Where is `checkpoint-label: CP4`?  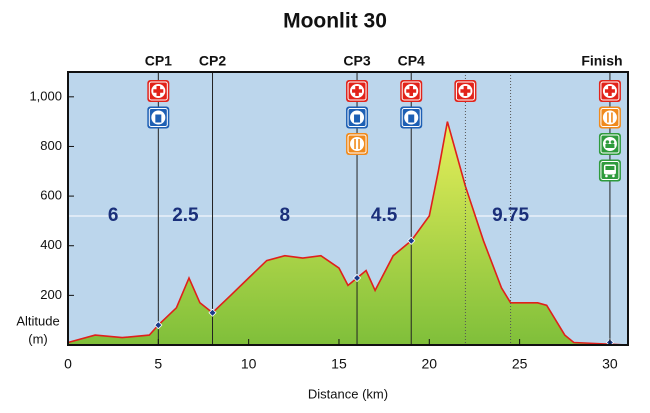
checkpoint-label: CP4 is located at coordinates (411, 61).